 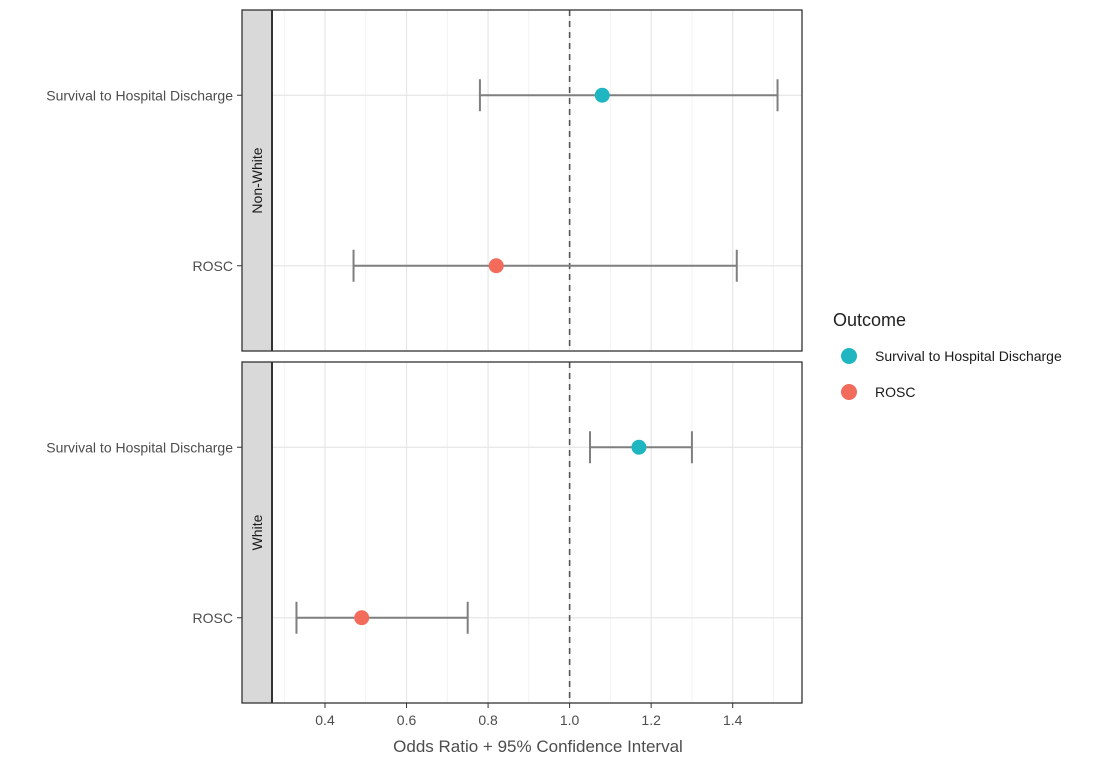 I want to click on facet-strip-label: White, so click(x=257, y=532).